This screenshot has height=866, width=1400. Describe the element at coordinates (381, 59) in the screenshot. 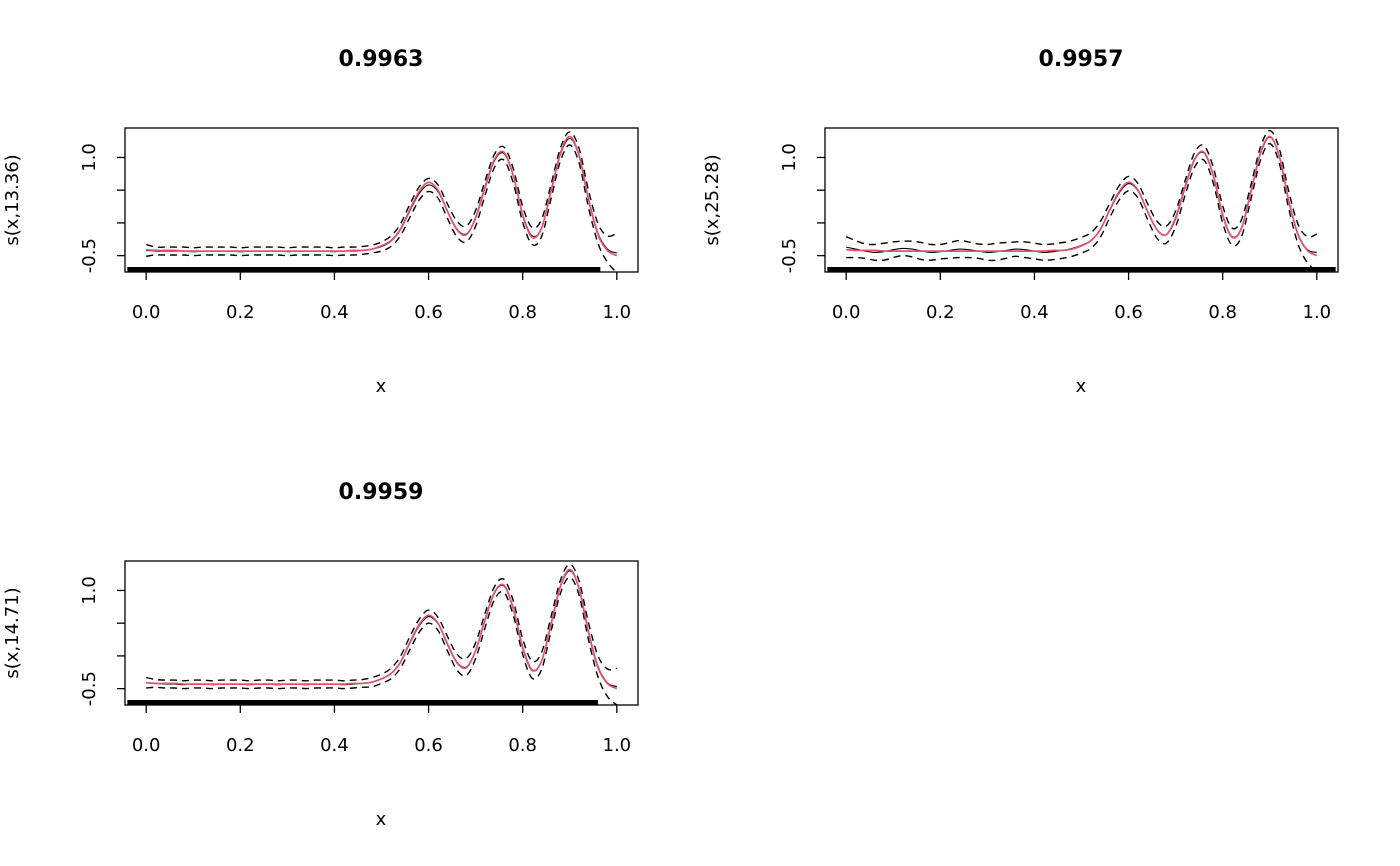

I see `plot-title: 0.9963` at that location.